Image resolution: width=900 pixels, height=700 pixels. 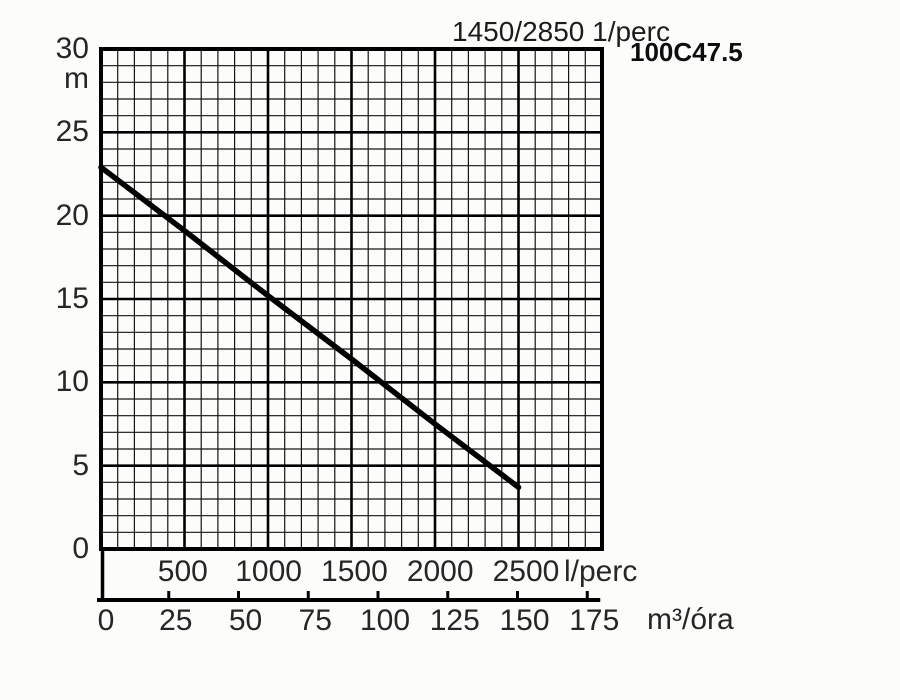 I want to click on y-tick-label: 20, so click(x=72, y=215).